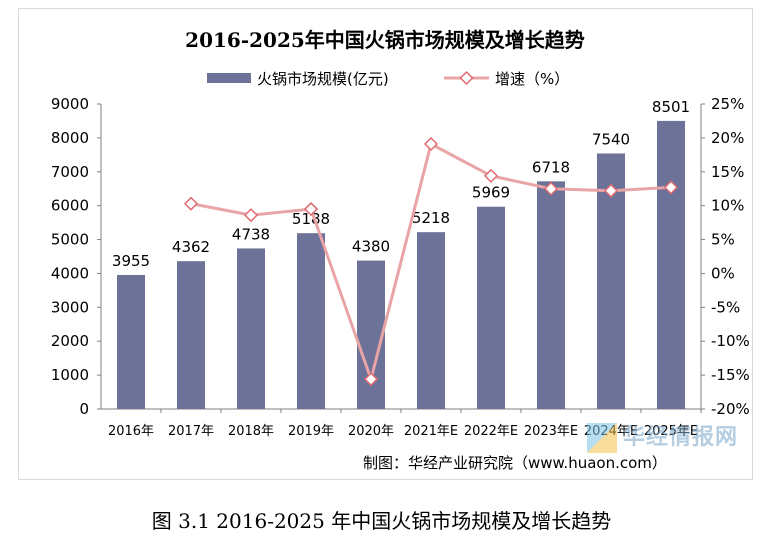  What do you see at coordinates (723, 273) in the screenshot?
I see `y-right-tick-label: 0%` at bounding box center [723, 273].